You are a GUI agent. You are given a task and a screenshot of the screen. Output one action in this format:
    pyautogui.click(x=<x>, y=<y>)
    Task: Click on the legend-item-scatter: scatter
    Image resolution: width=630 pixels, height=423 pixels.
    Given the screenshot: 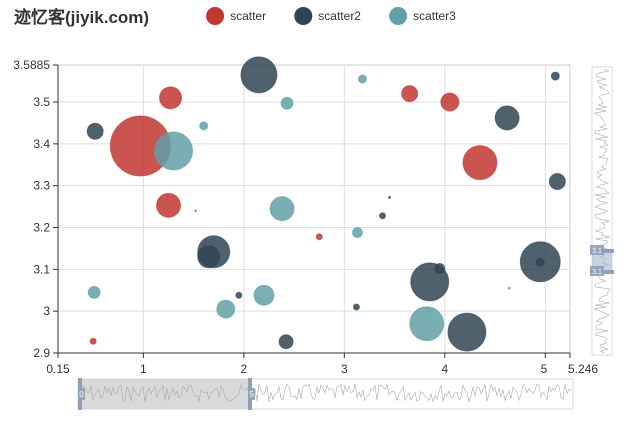 What is the action you would take?
    pyautogui.click(x=236, y=16)
    